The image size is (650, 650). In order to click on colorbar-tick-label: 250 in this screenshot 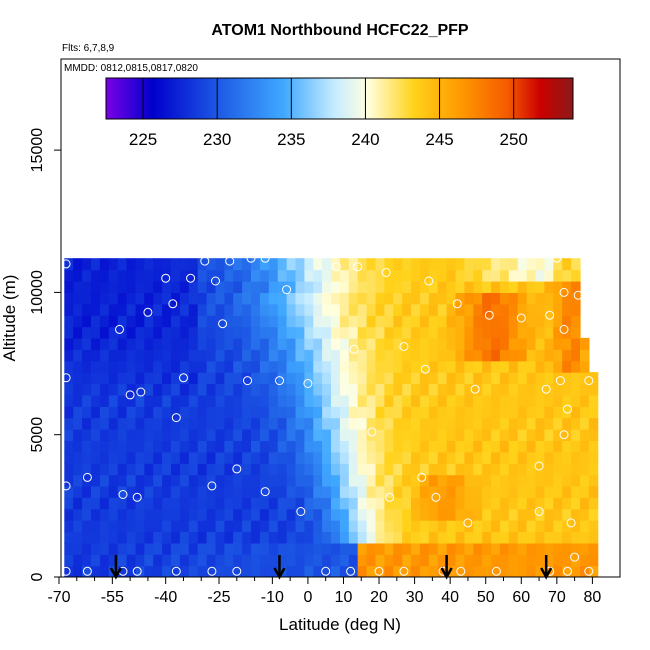, I will do `click(514, 139)`.